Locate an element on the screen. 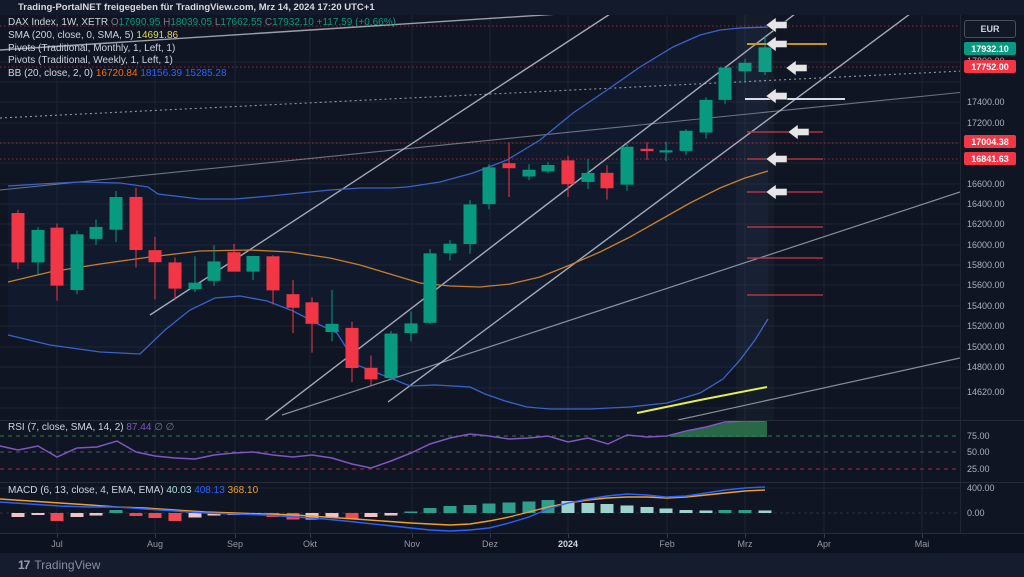 The height and width of the screenshot is (577, 1024). macd-signal-line is located at coordinates (383, 507).